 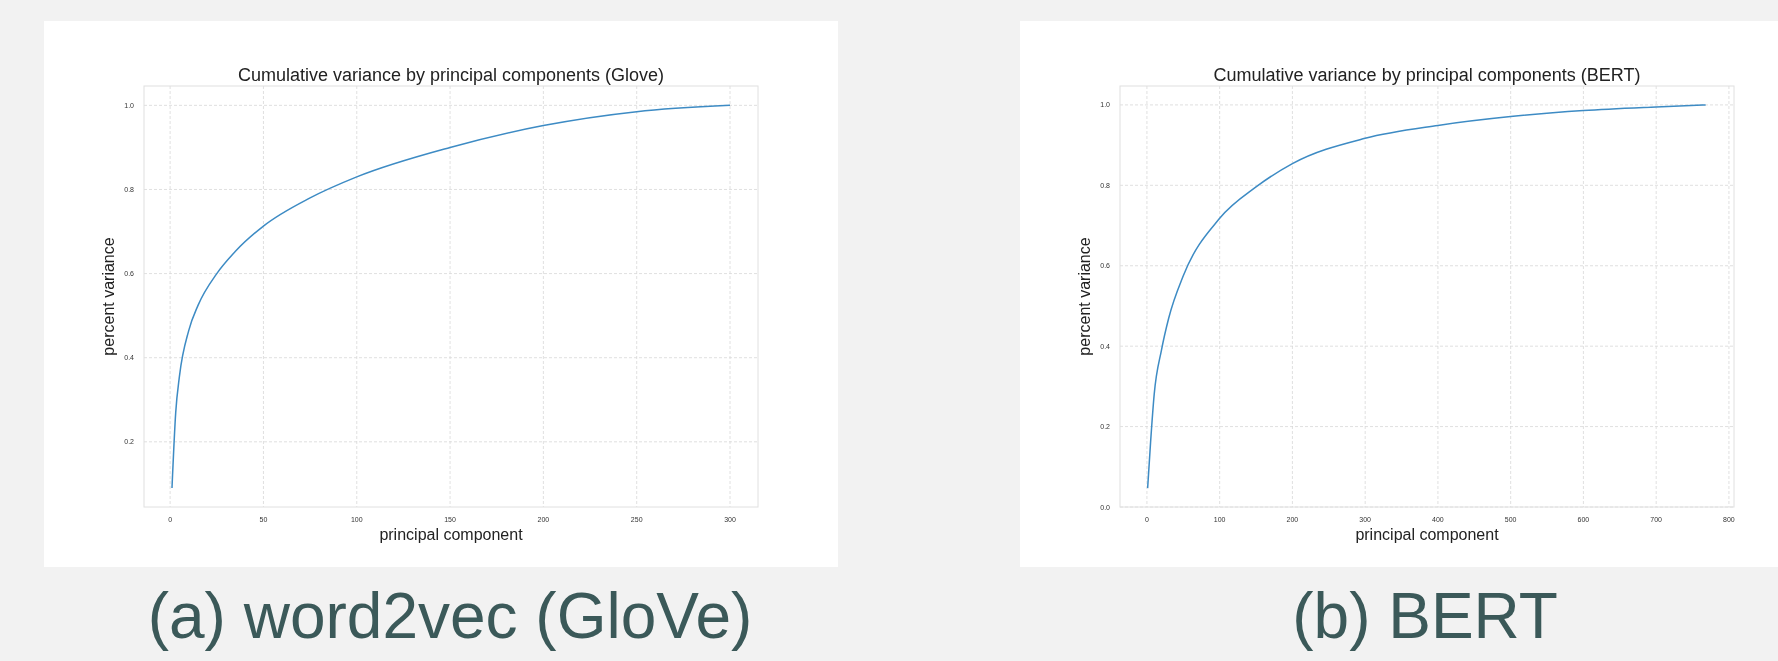 What do you see at coordinates (1427, 75) in the screenshot?
I see `chart-title: Cumulative variance by principal components (BERT)` at bounding box center [1427, 75].